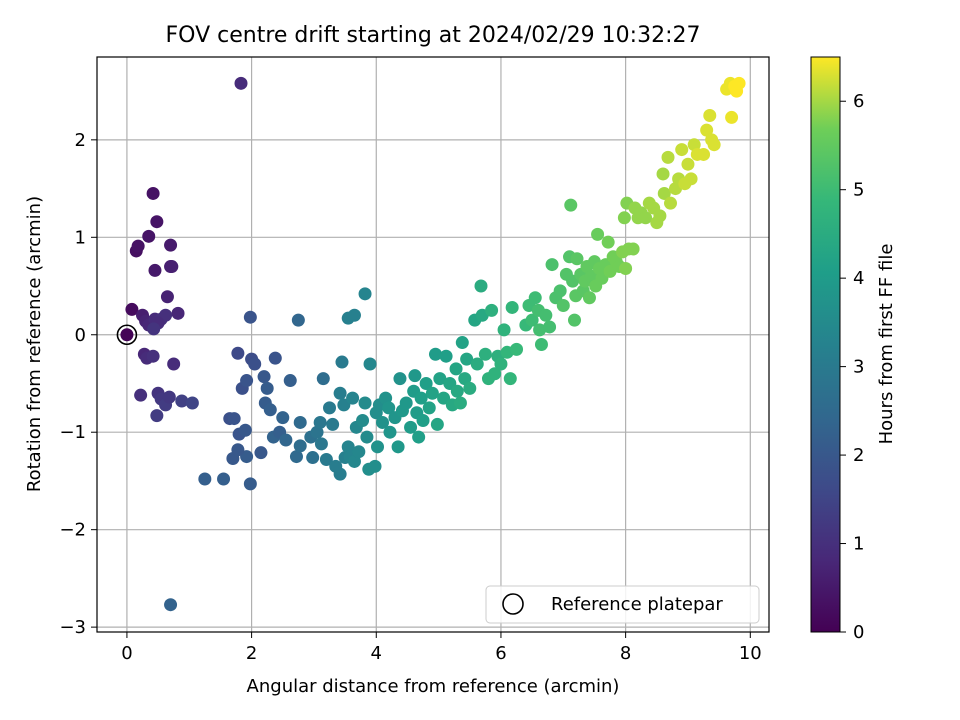 The image size is (960, 720). Describe the element at coordinates (441, 648) in the screenshot. I see `x-axis-ticks: 0 2 4 6 8 10` at that location.